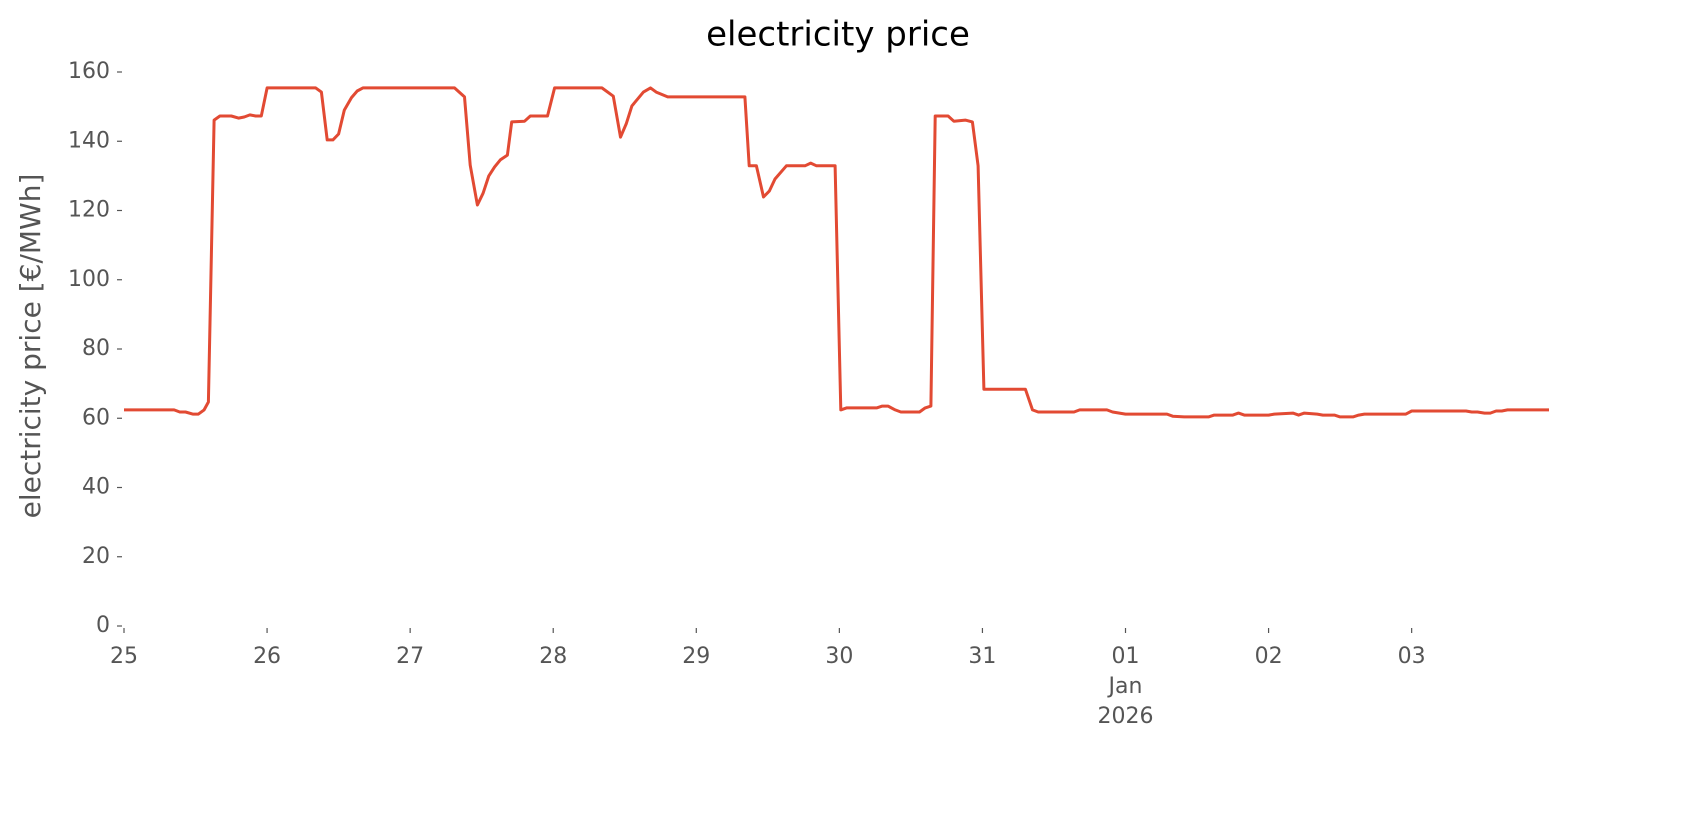 The height and width of the screenshot is (815, 1706). What do you see at coordinates (96, 348) in the screenshot?
I see `y-tick-label: 80` at bounding box center [96, 348].